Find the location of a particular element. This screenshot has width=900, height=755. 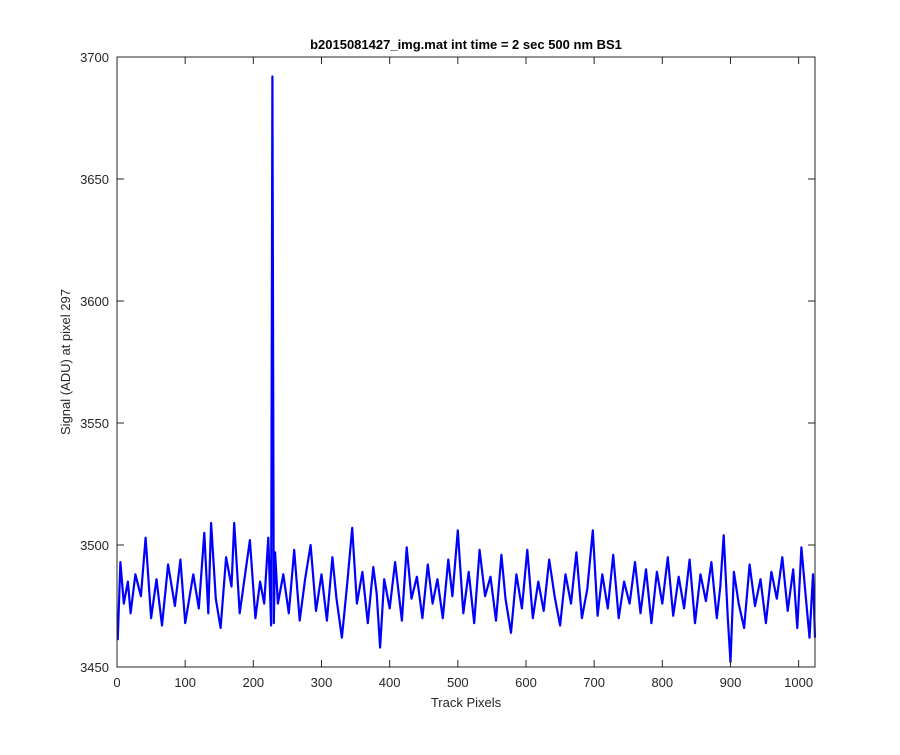

y-tick-label: 3450 is located at coordinates (94, 667).